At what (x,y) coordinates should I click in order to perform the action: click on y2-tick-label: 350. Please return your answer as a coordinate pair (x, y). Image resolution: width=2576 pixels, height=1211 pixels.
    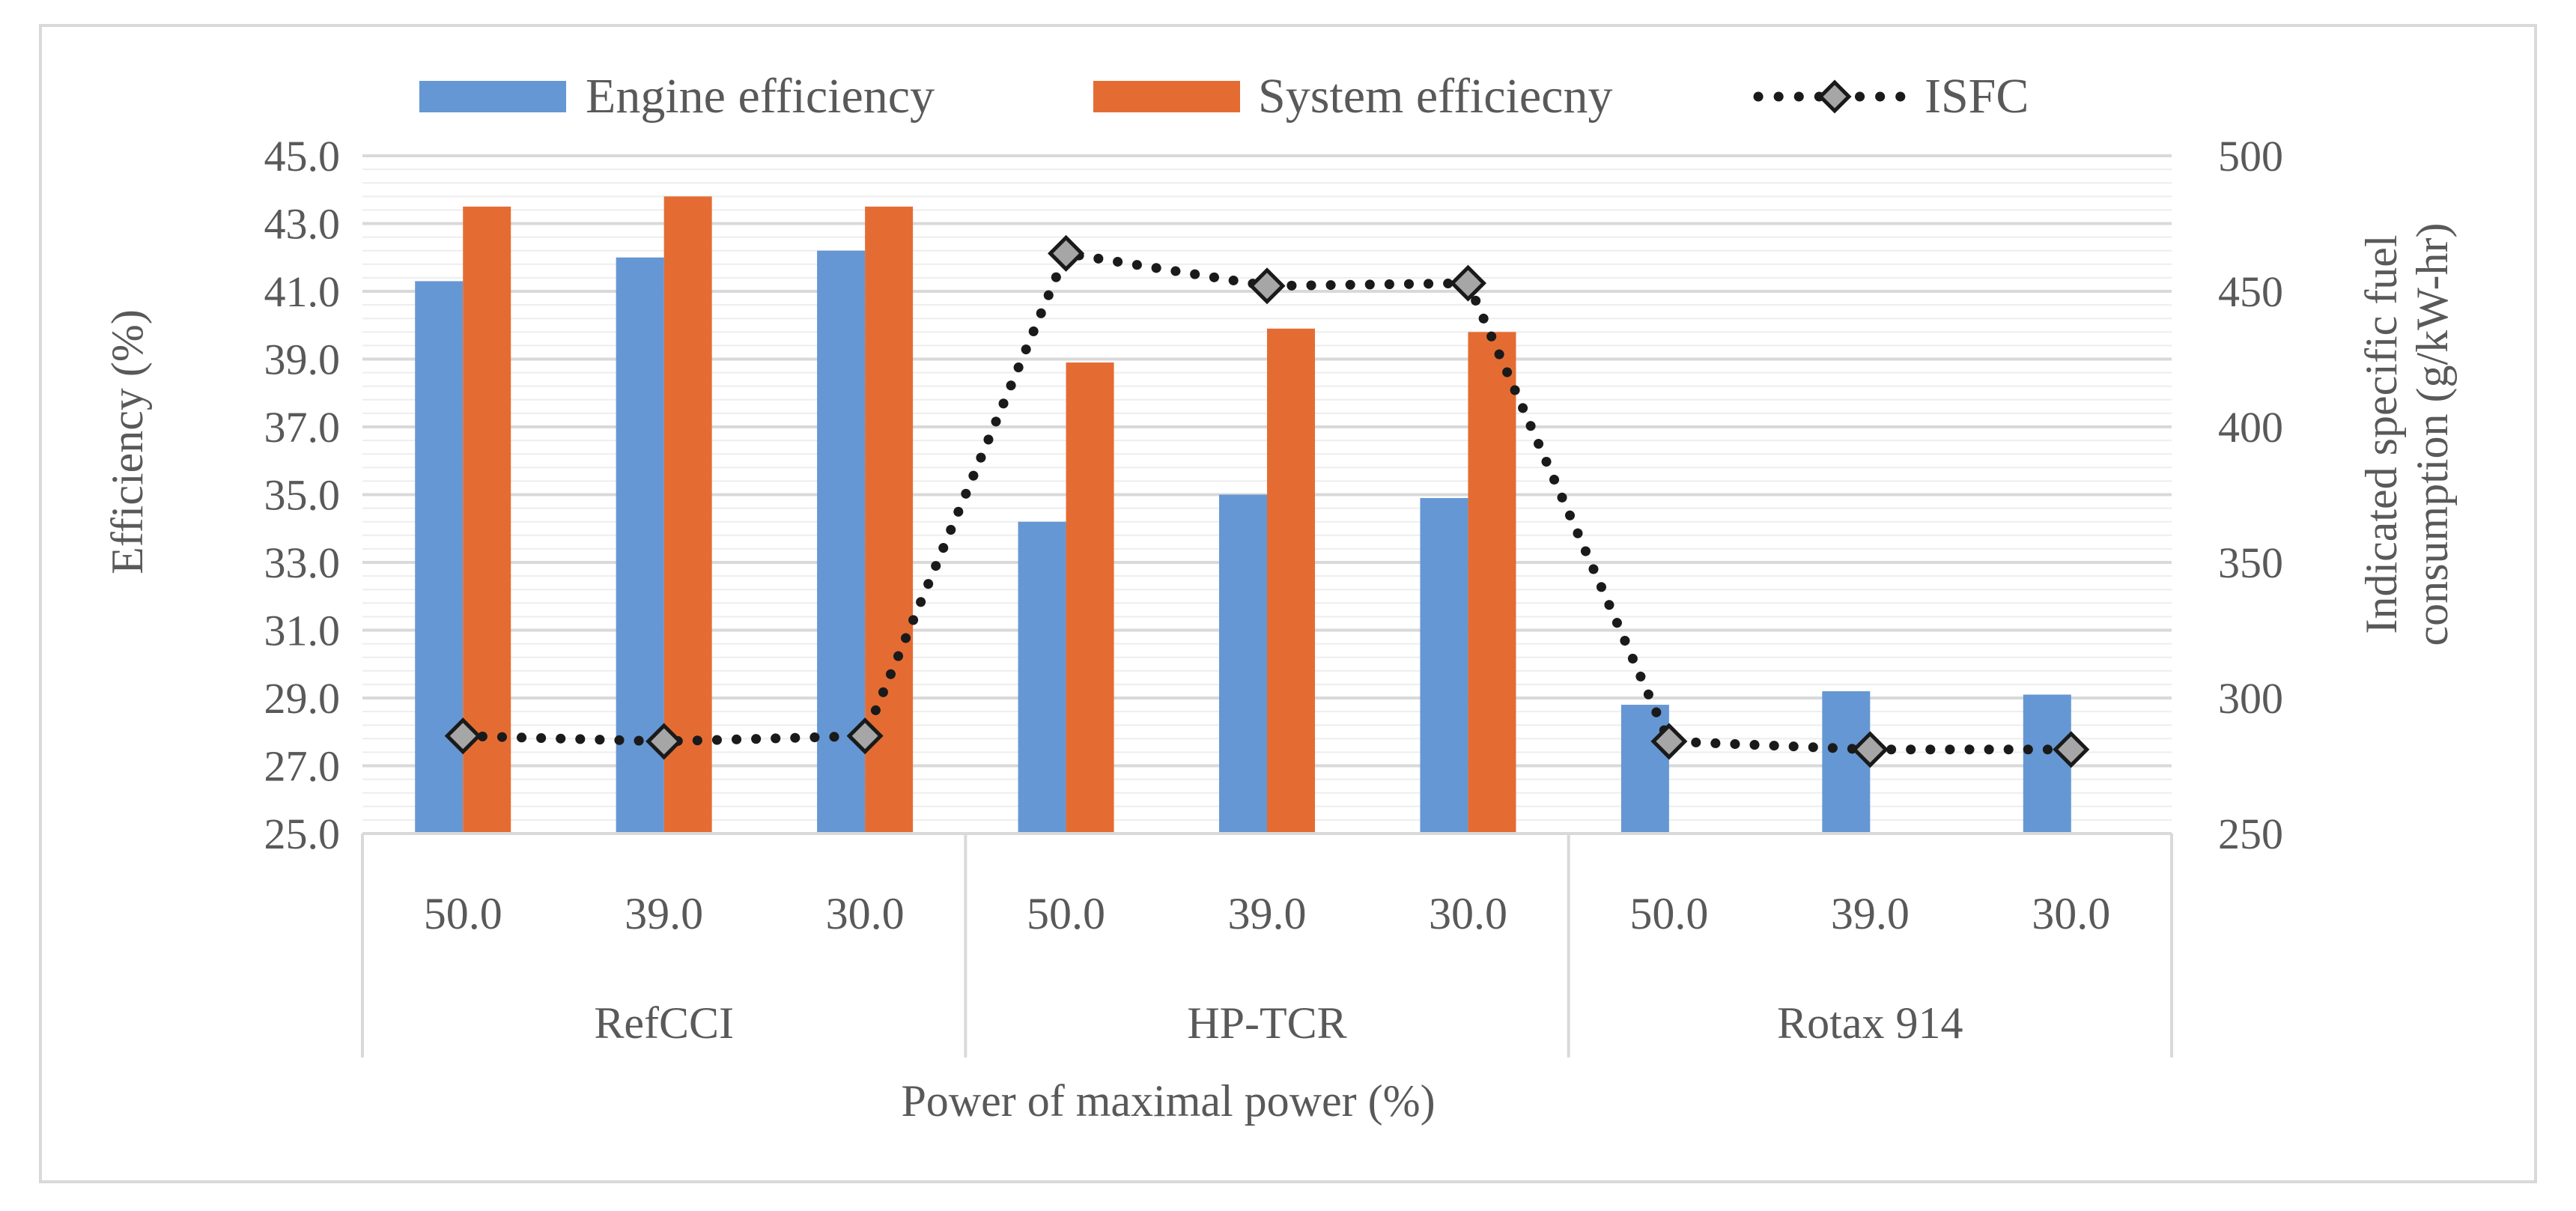
    Looking at the image, I should click on (2250, 562).